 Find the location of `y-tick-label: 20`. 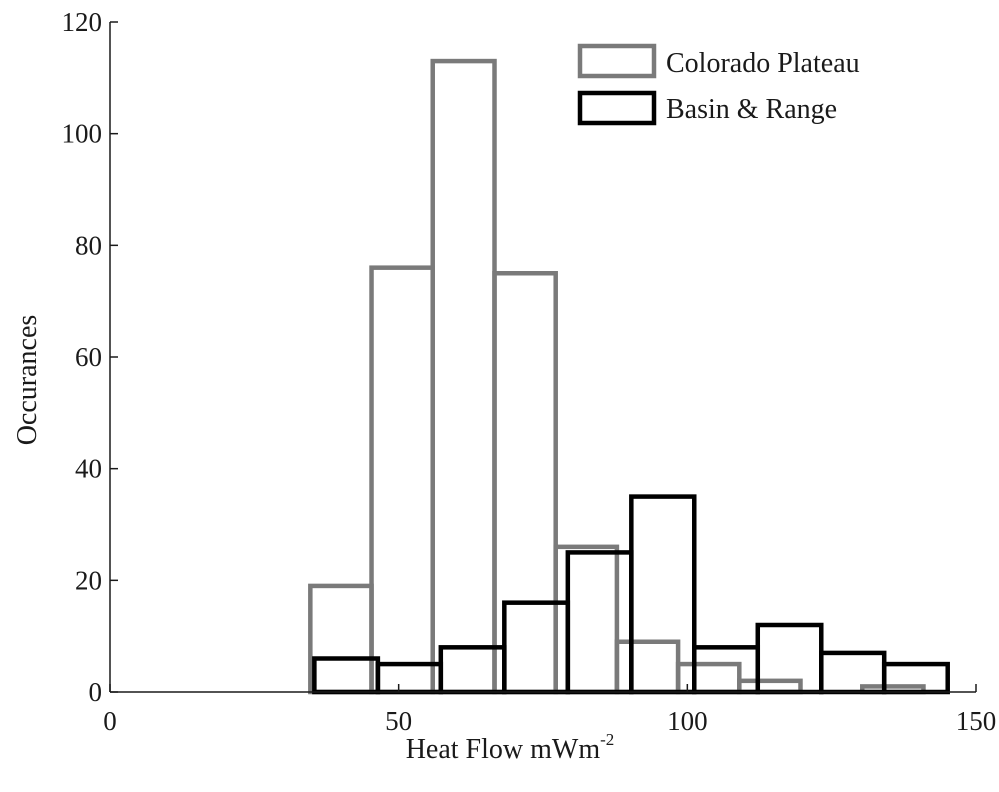

y-tick-label: 20 is located at coordinates (88, 580).